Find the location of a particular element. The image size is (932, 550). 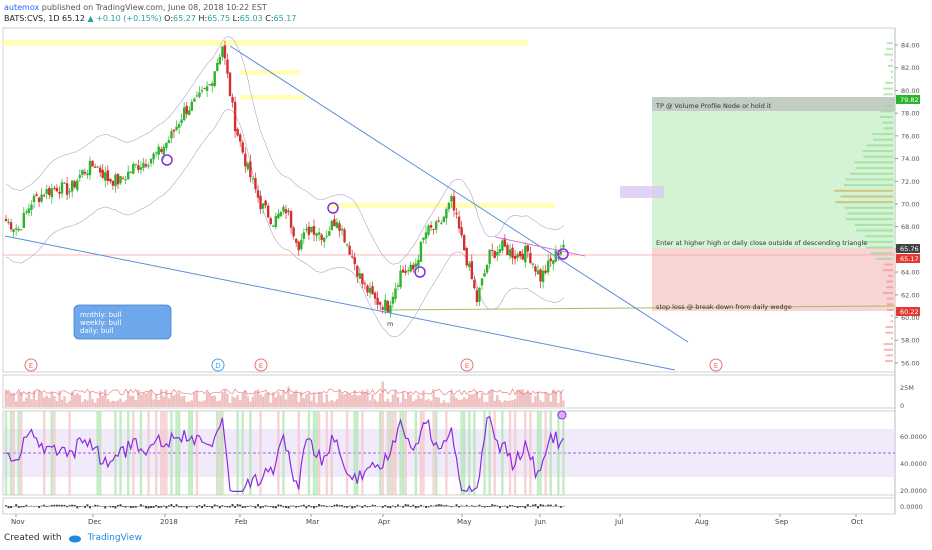

pink-trendline is located at coordinates (540, 246).